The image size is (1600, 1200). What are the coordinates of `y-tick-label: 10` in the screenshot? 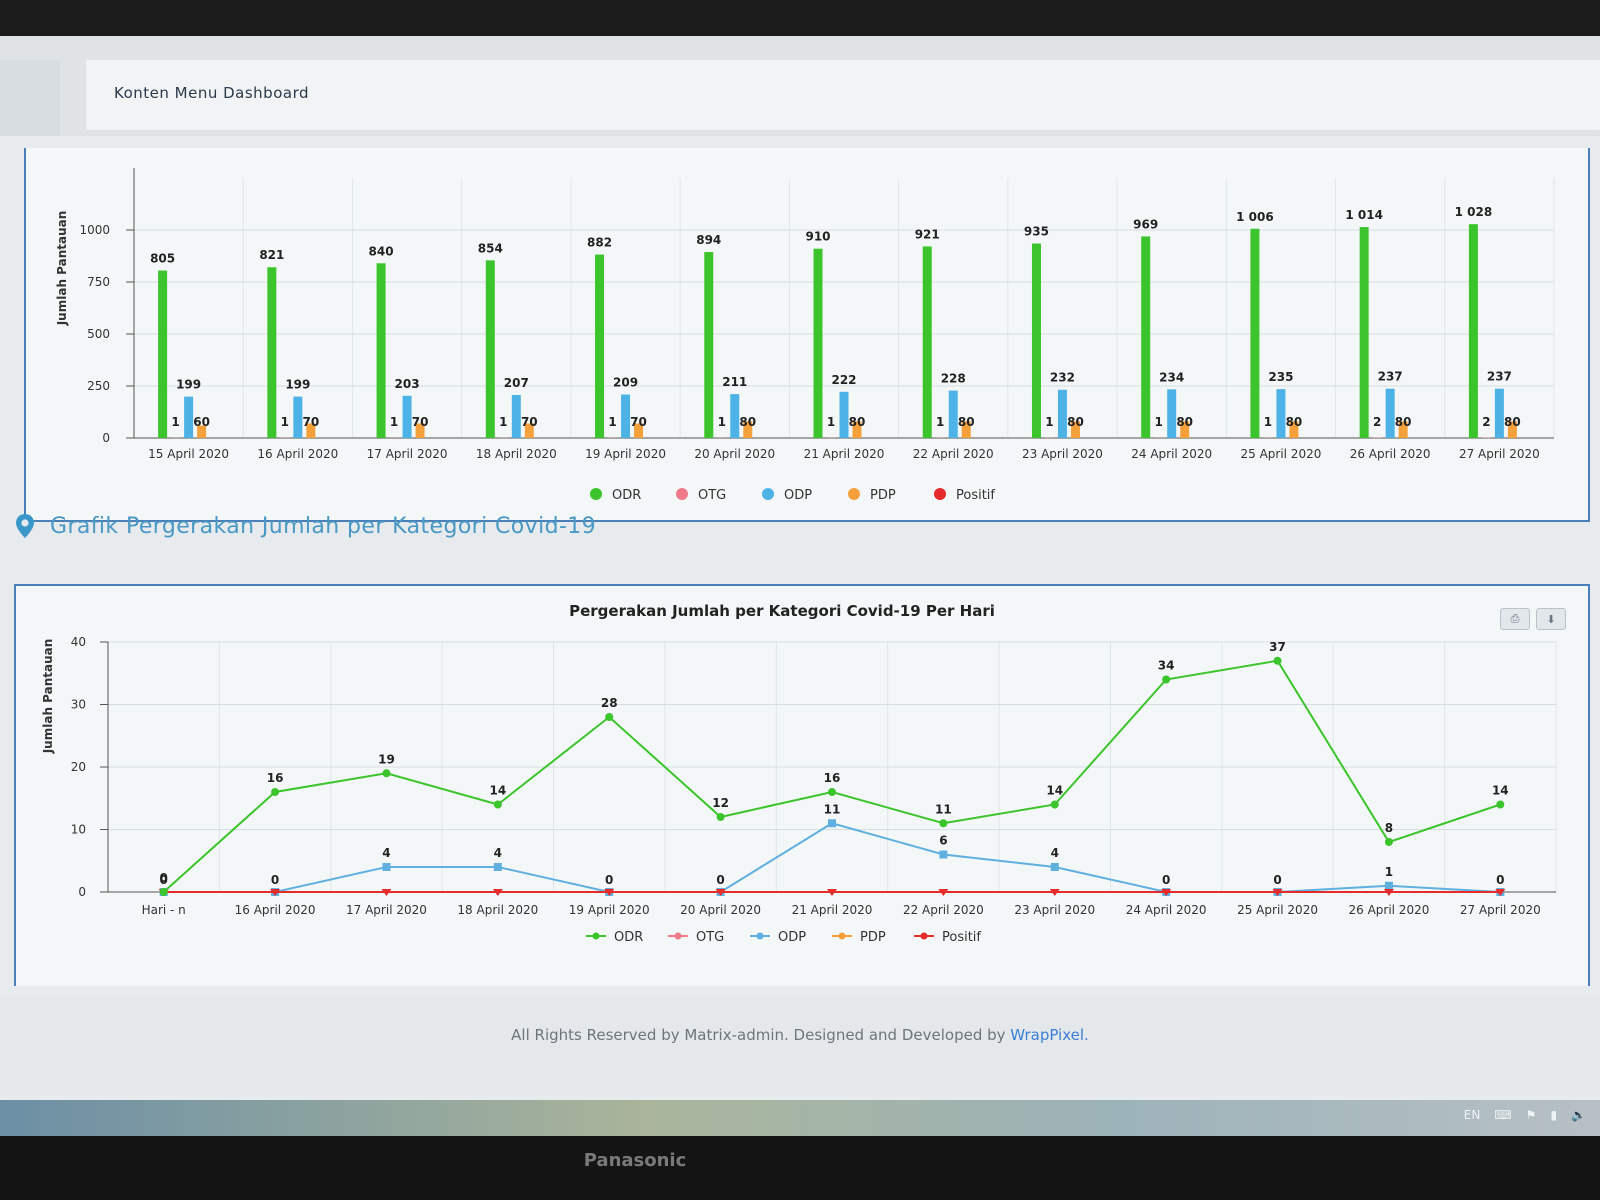 It's located at (78, 830).